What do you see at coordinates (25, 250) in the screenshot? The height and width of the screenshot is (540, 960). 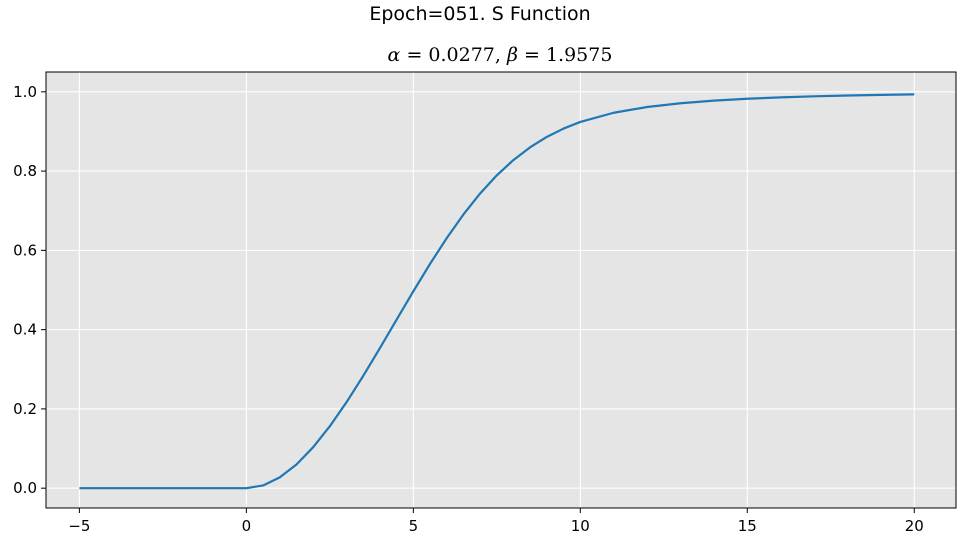 I see `y-tick-label: 0.6` at bounding box center [25, 250].